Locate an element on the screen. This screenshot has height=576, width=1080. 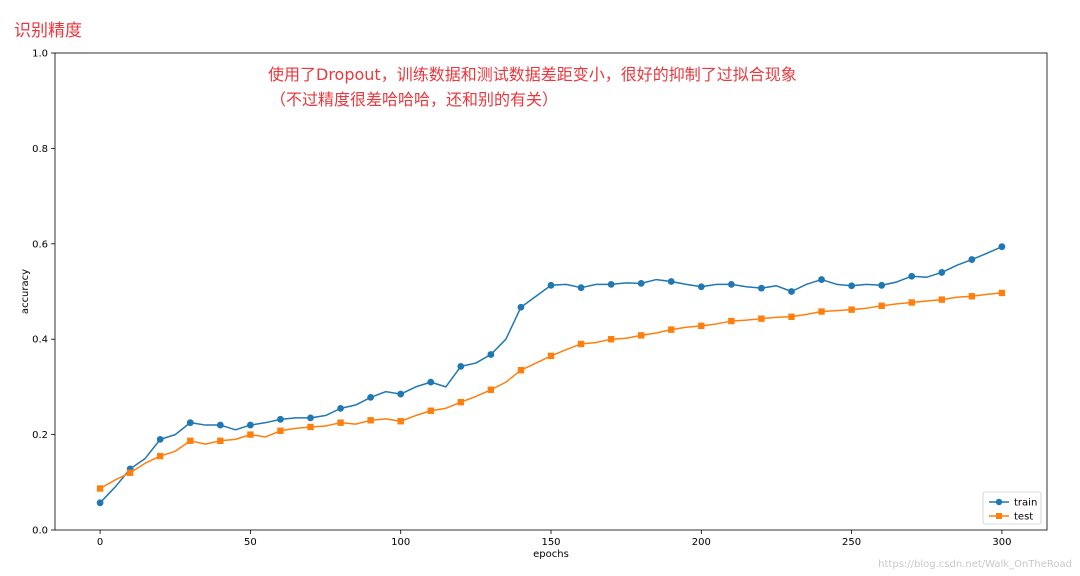
y-tick-label: 0.2 is located at coordinates (40, 435).